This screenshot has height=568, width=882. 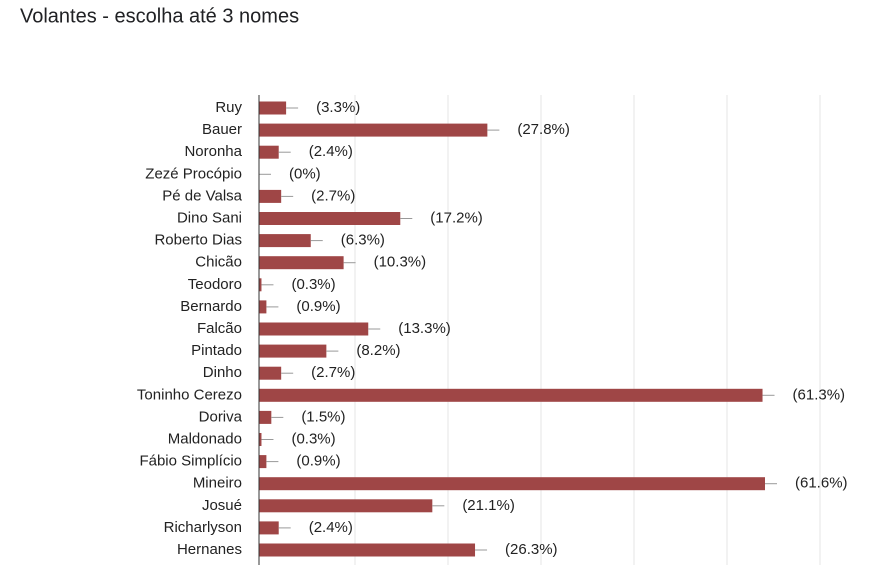 What do you see at coordinates (213, 151) in the screenshot?
I see `category-label: Noronha` at bounding box center [213, 151].